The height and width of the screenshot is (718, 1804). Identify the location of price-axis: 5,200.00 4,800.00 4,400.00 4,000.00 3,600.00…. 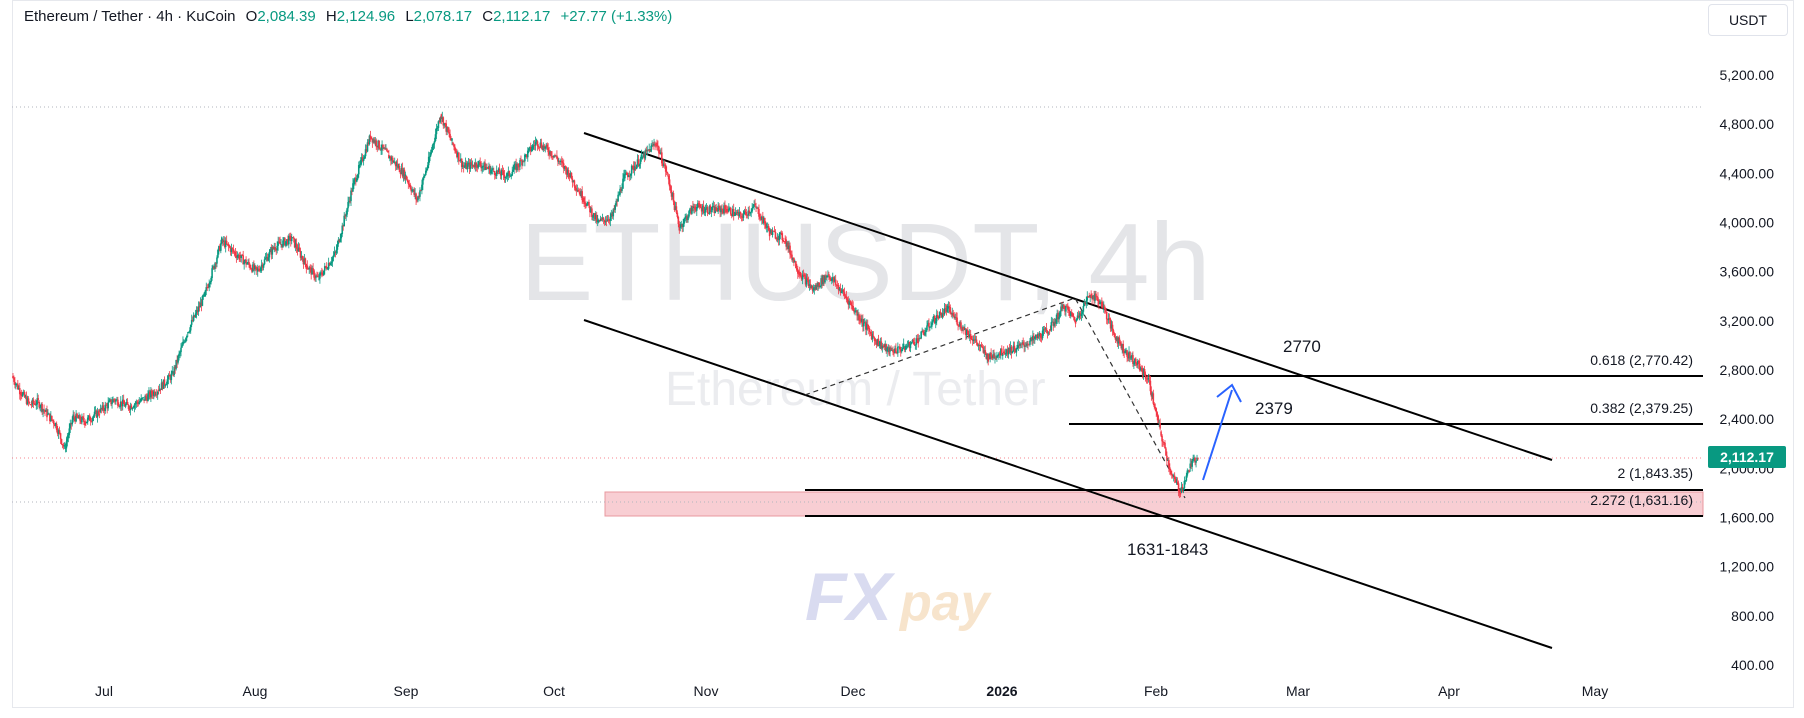
(1747, 370).